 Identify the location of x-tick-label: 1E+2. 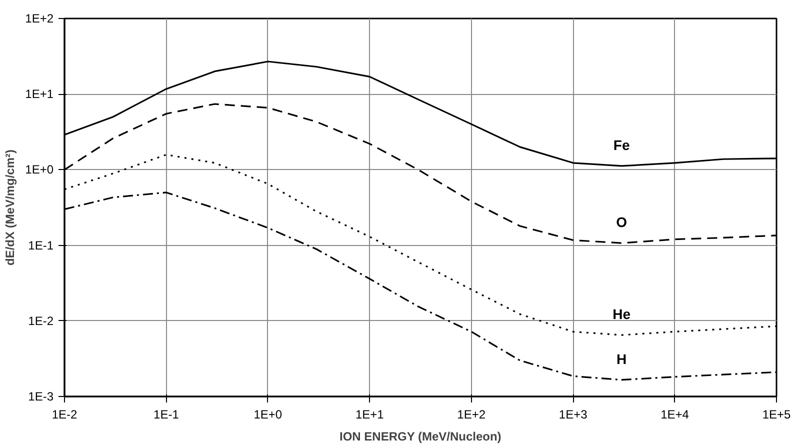
(471, 415).